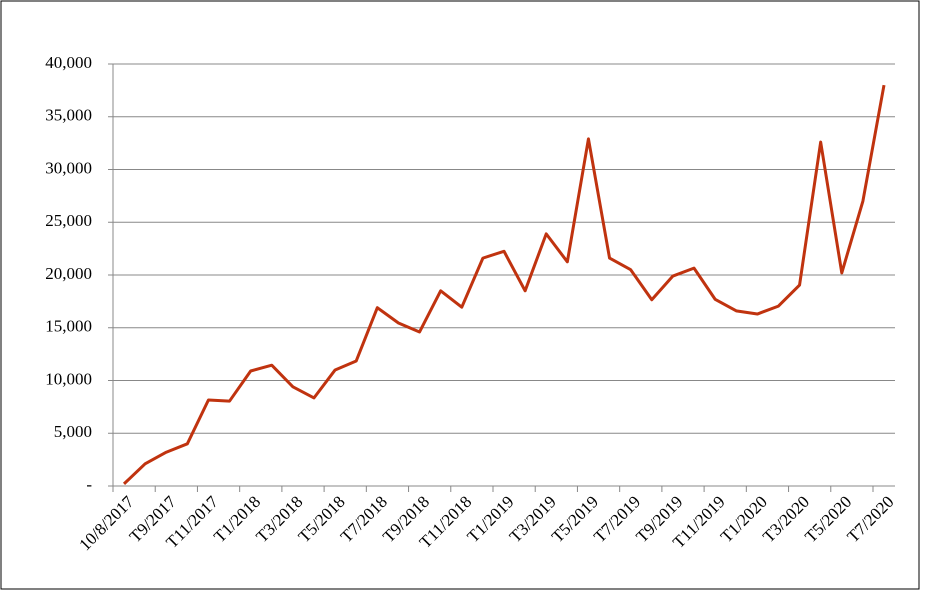  What do you see at coordinates (322, 519) in the screenshot?
I see `x-tick-label: T5/2018` at bounding box center [322, 519].